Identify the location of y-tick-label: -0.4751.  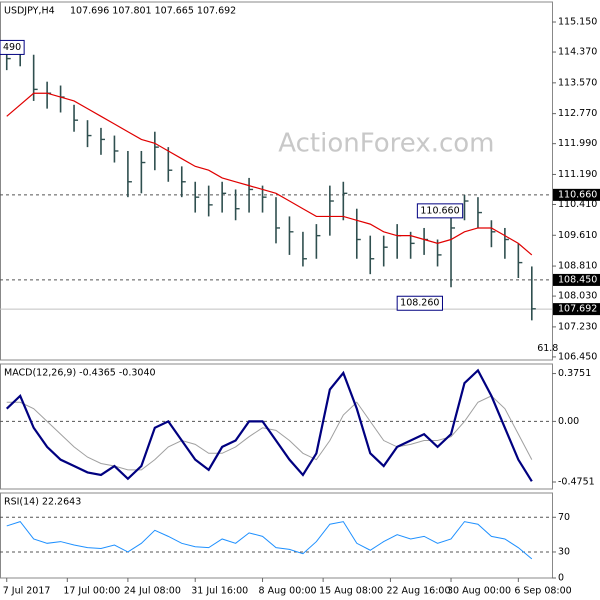
(576, 481).